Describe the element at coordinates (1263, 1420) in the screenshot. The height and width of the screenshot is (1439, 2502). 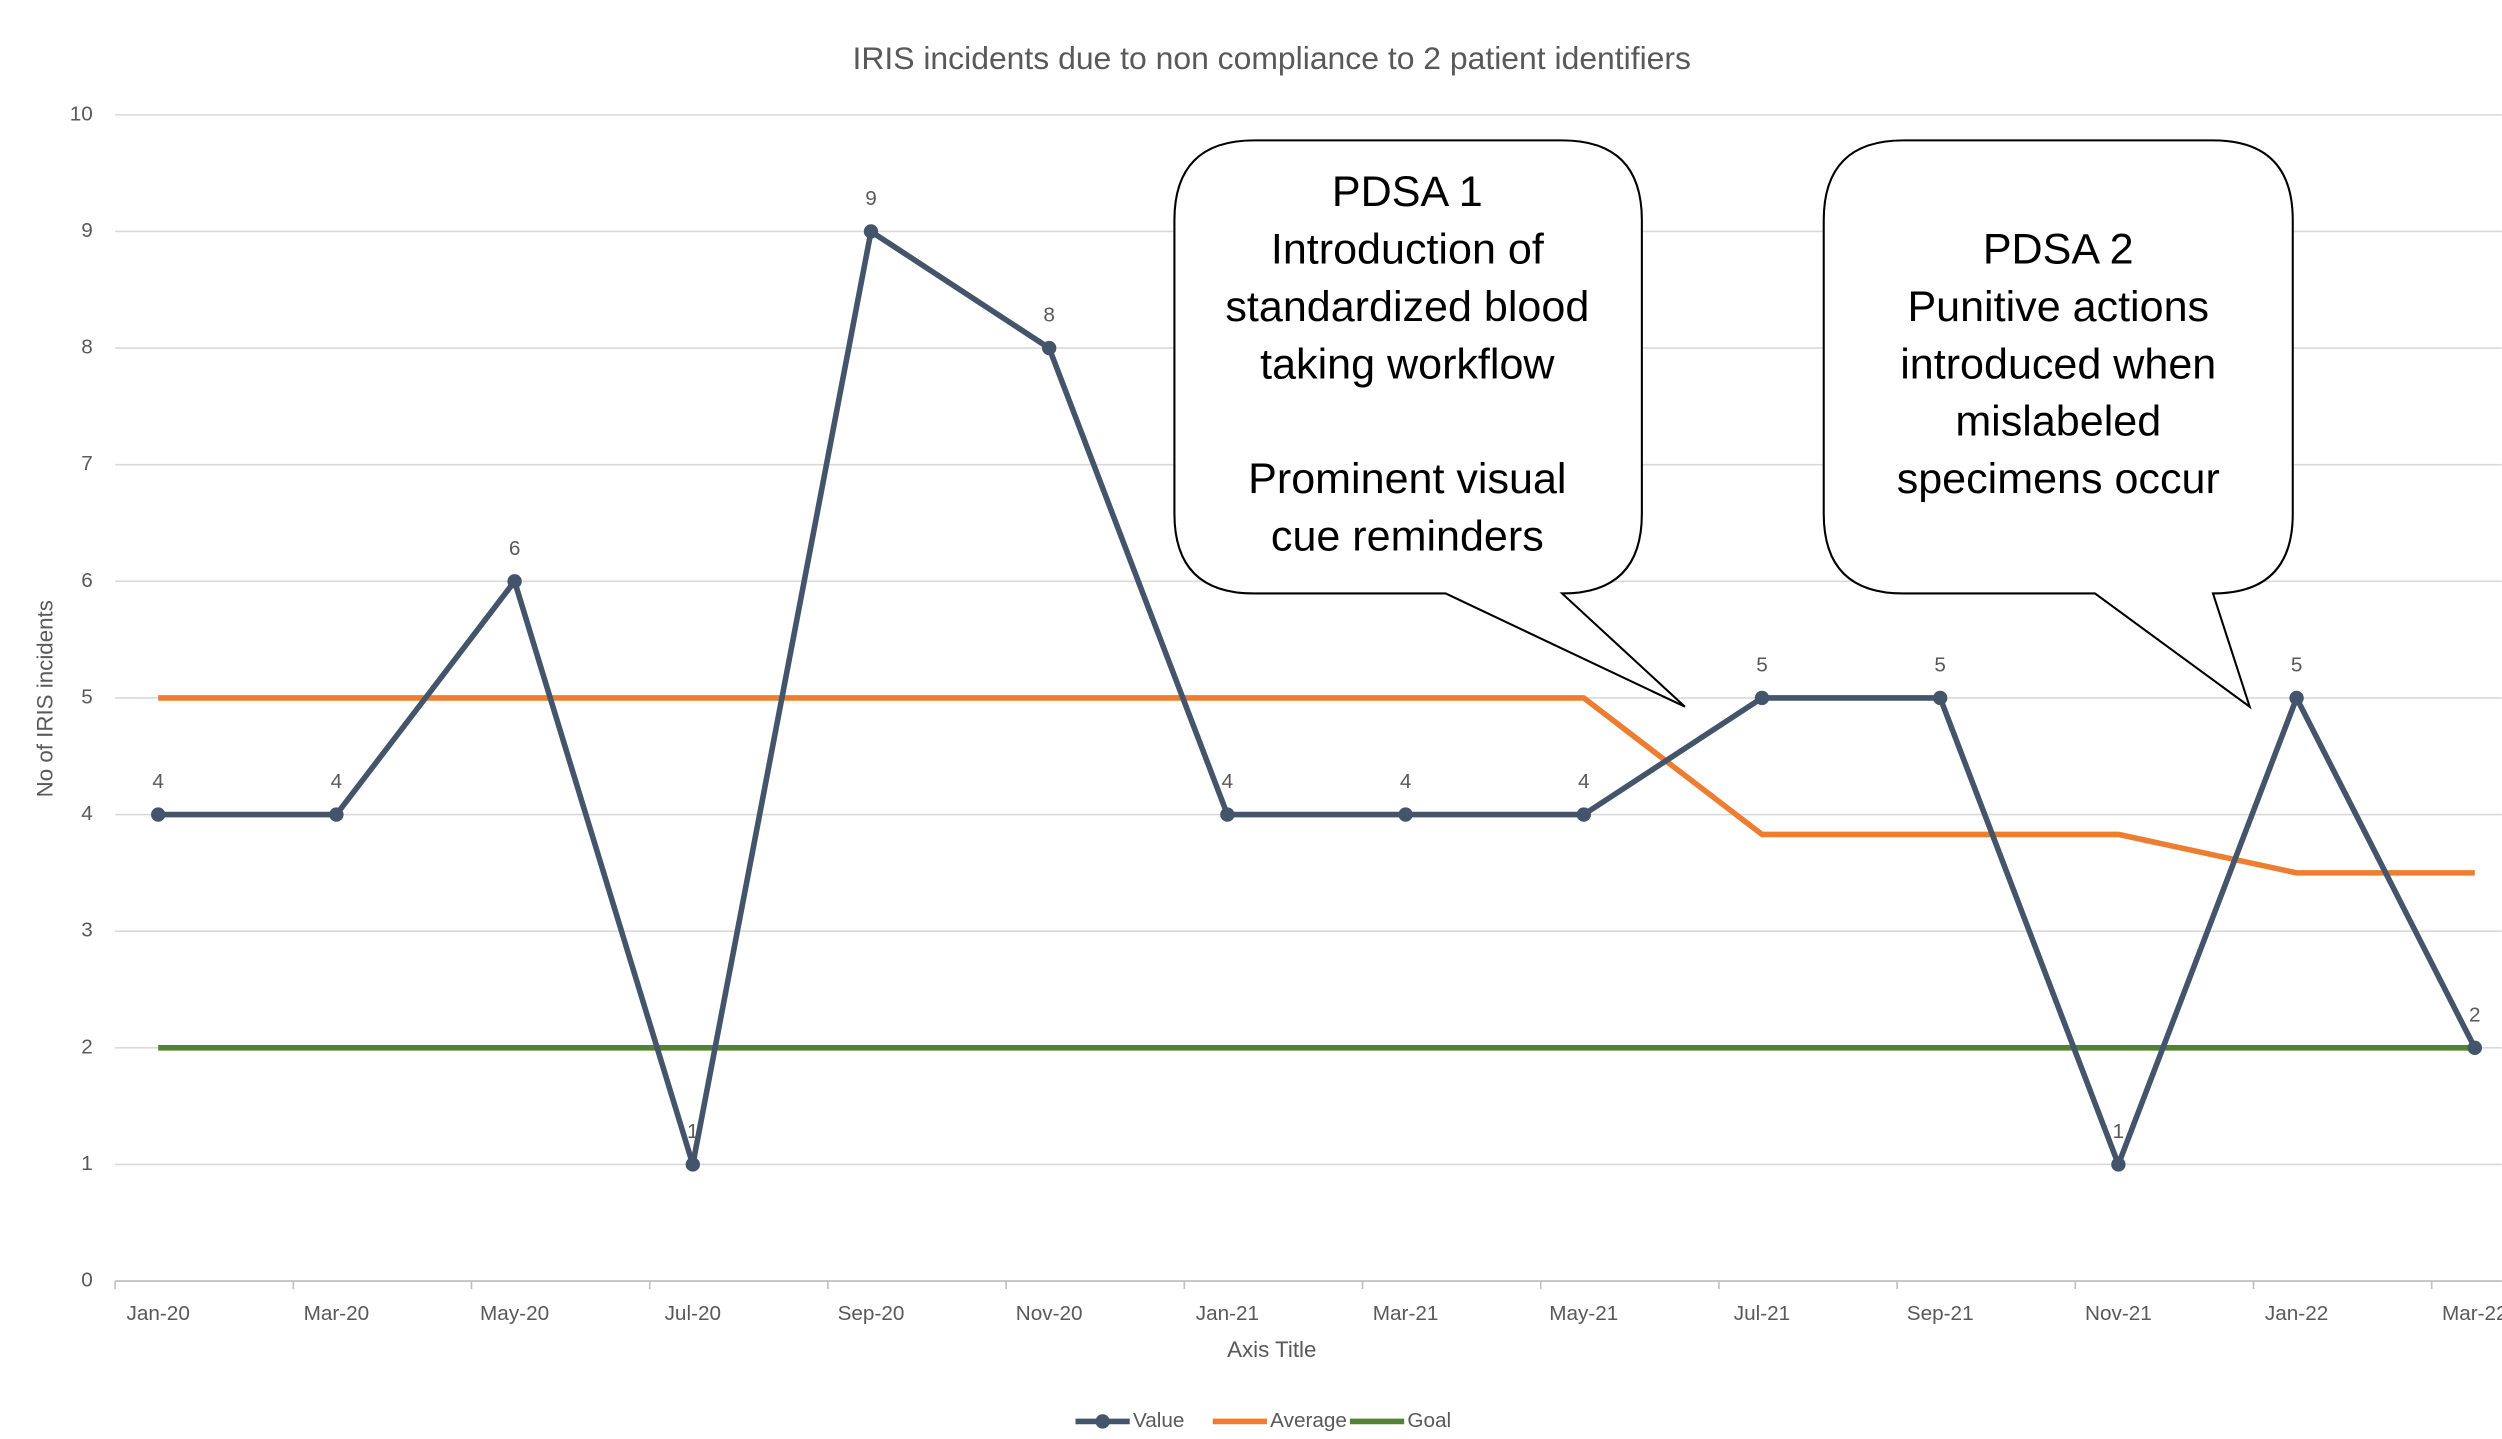
I see `legend: Value Average Goal` at that location.